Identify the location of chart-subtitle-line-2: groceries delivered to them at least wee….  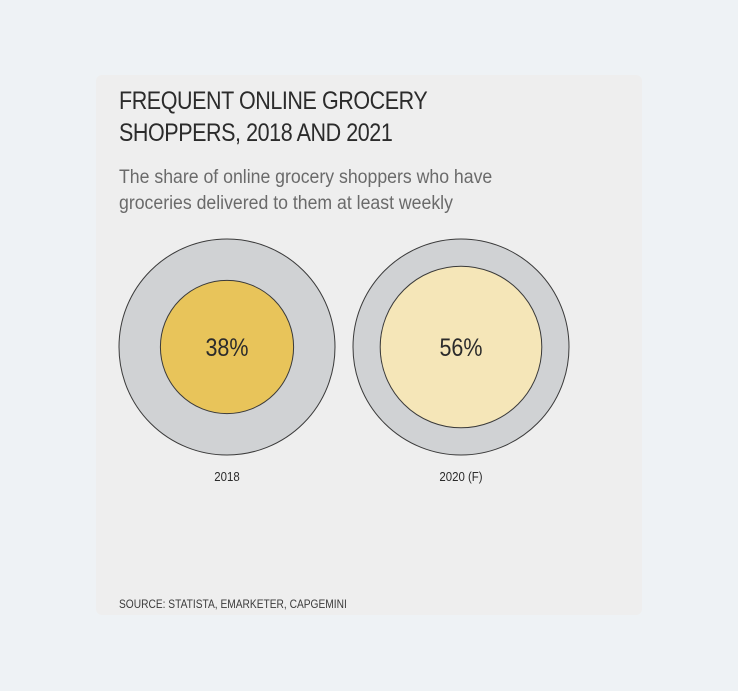
(286, 203).